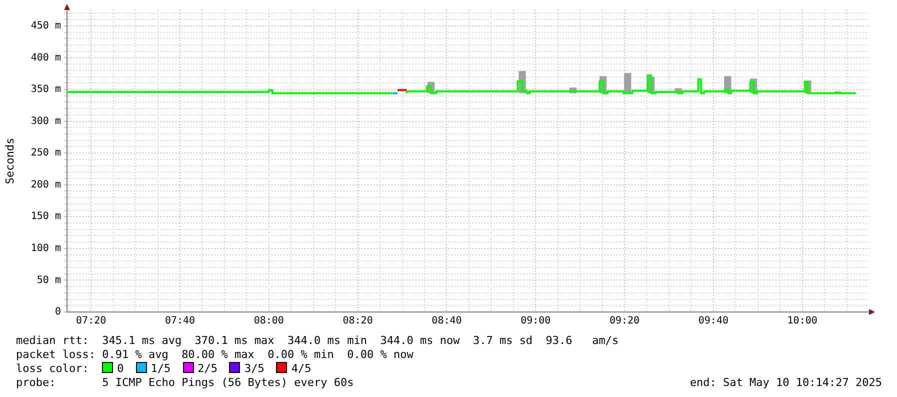 The width and height of the screenshot is (897, 397). I want to click on y-tick-label: 150 m, so click(45, 216).